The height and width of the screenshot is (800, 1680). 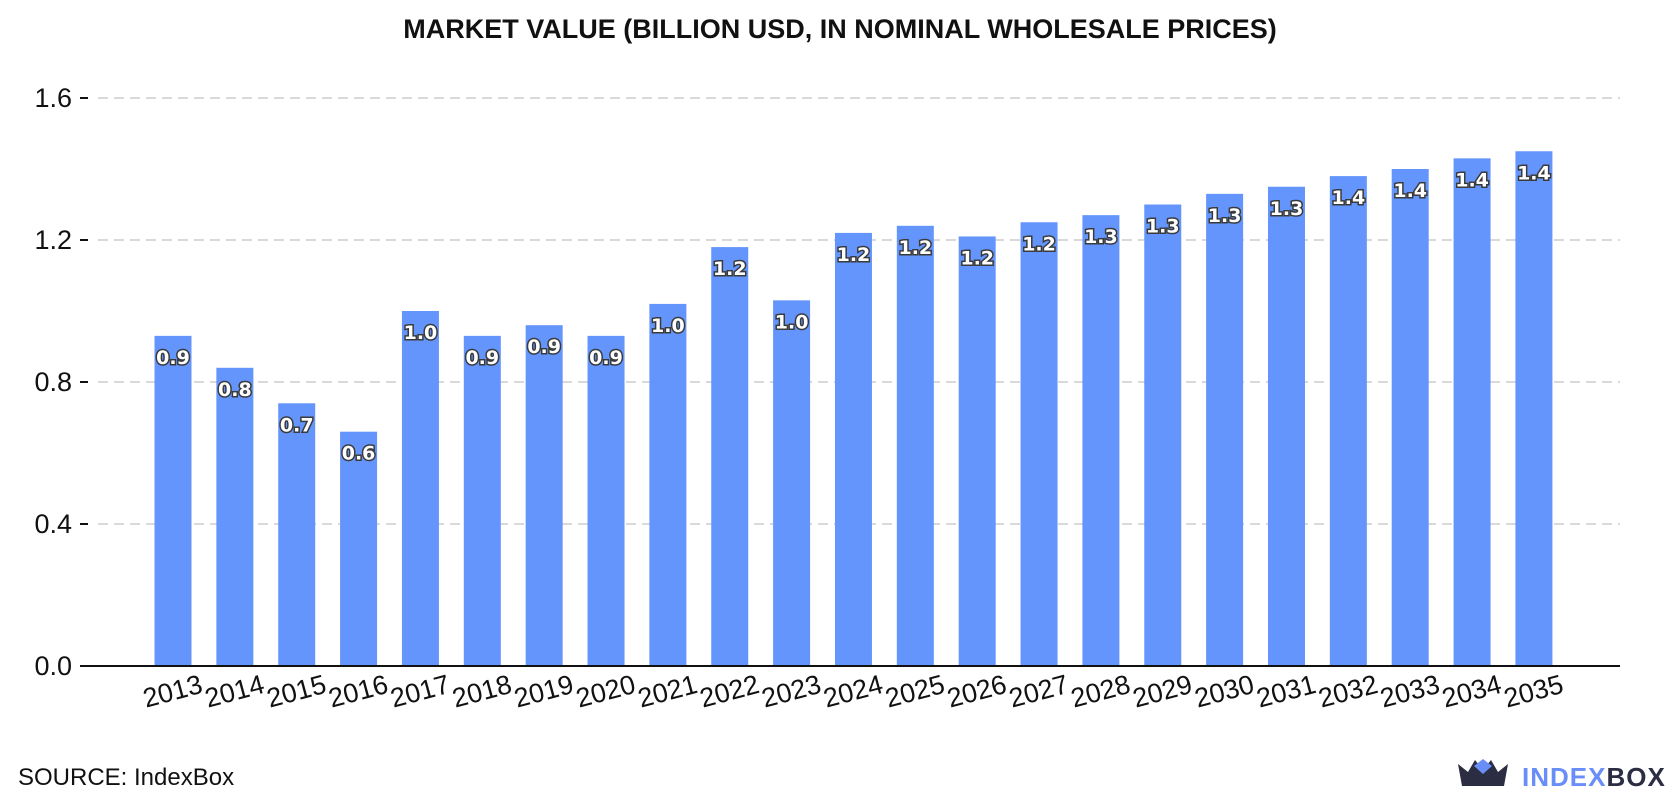 What do you see at coordinates (53, 240) in the screenshot?
I see `y-tick-label: 1.2` at bounding box center [53, 240].